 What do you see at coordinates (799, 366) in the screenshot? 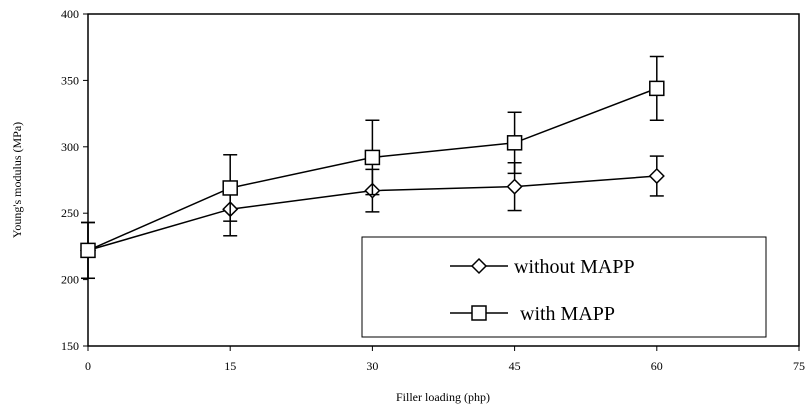
I see `x-tick-label: 75` at bounding box center [799, 366].